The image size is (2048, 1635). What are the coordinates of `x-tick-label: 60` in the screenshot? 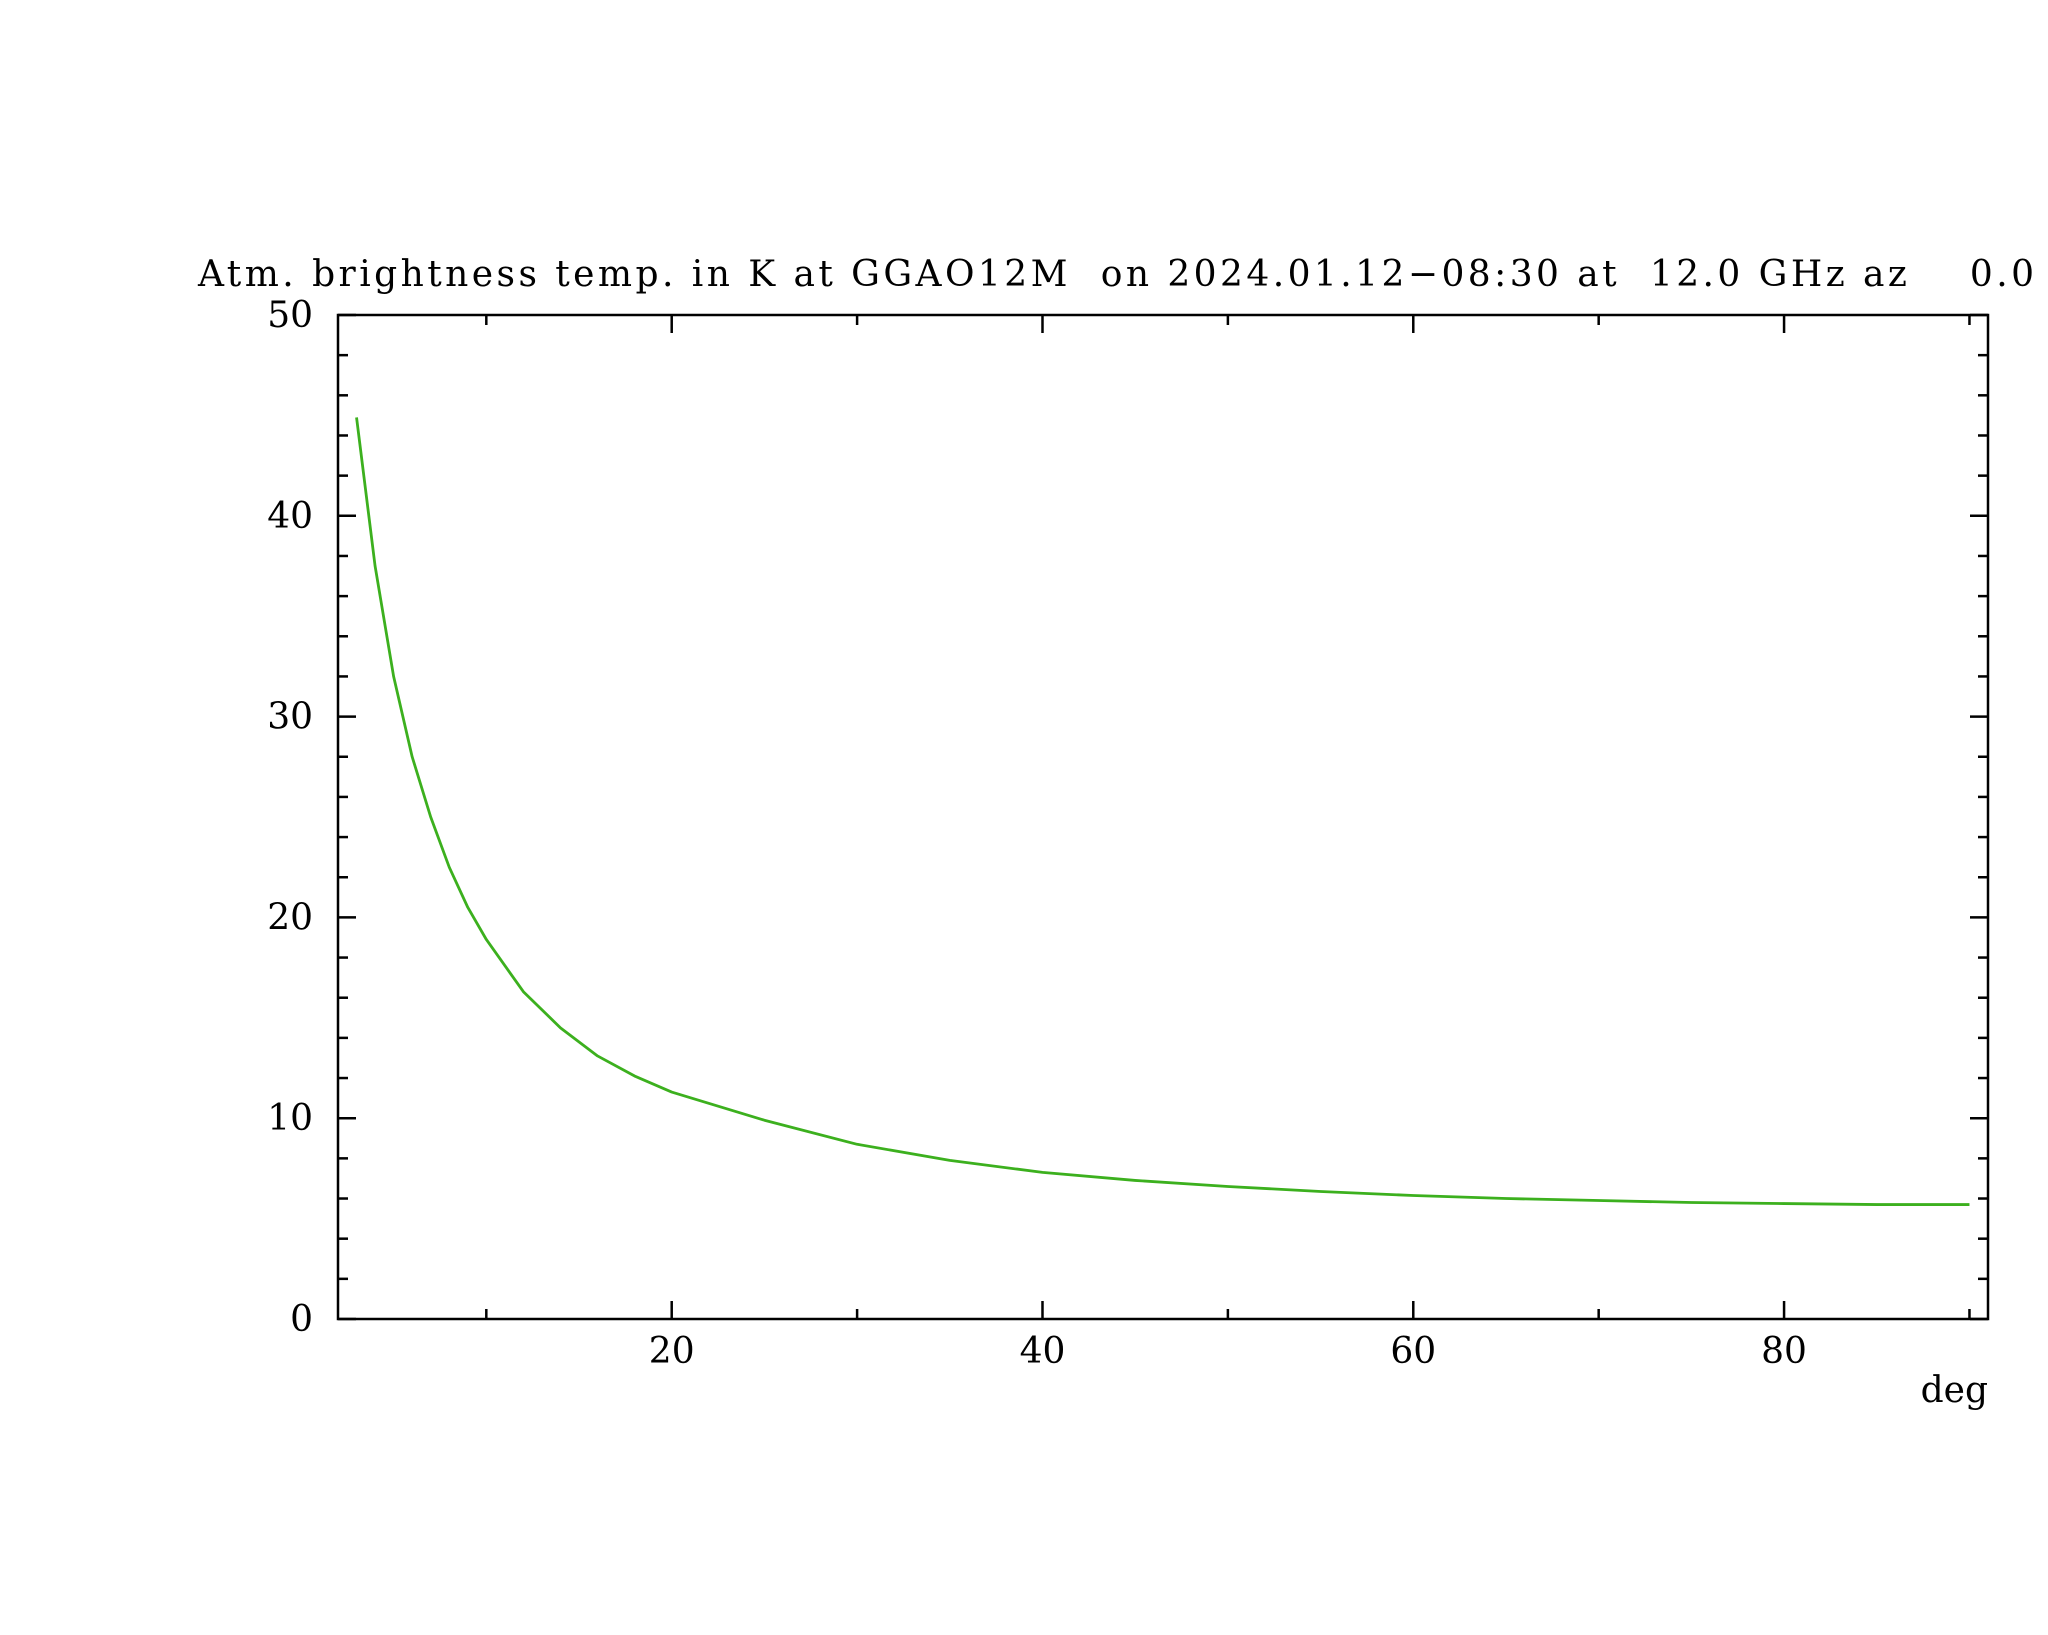 It's located at (1413, 1351).